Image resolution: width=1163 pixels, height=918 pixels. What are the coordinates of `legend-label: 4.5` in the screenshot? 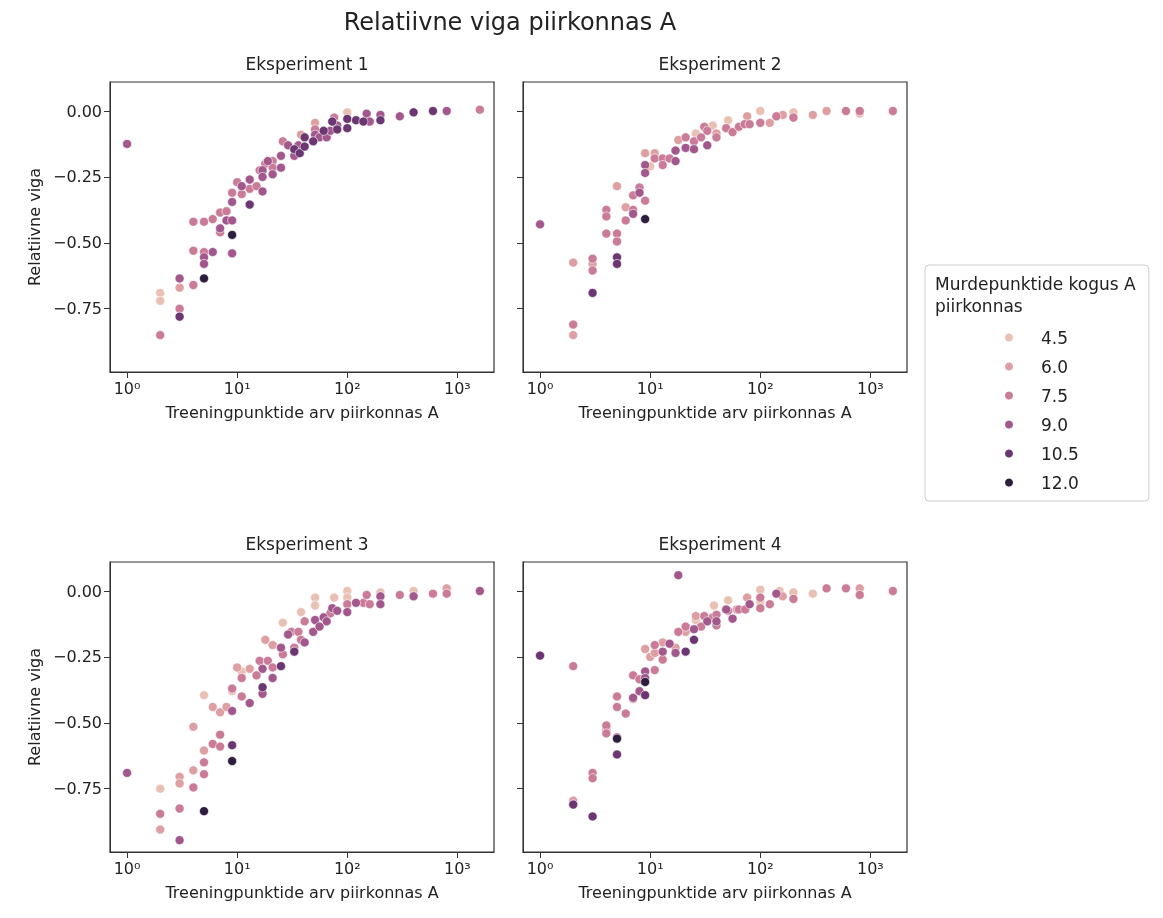 It's located at (1055, 337).